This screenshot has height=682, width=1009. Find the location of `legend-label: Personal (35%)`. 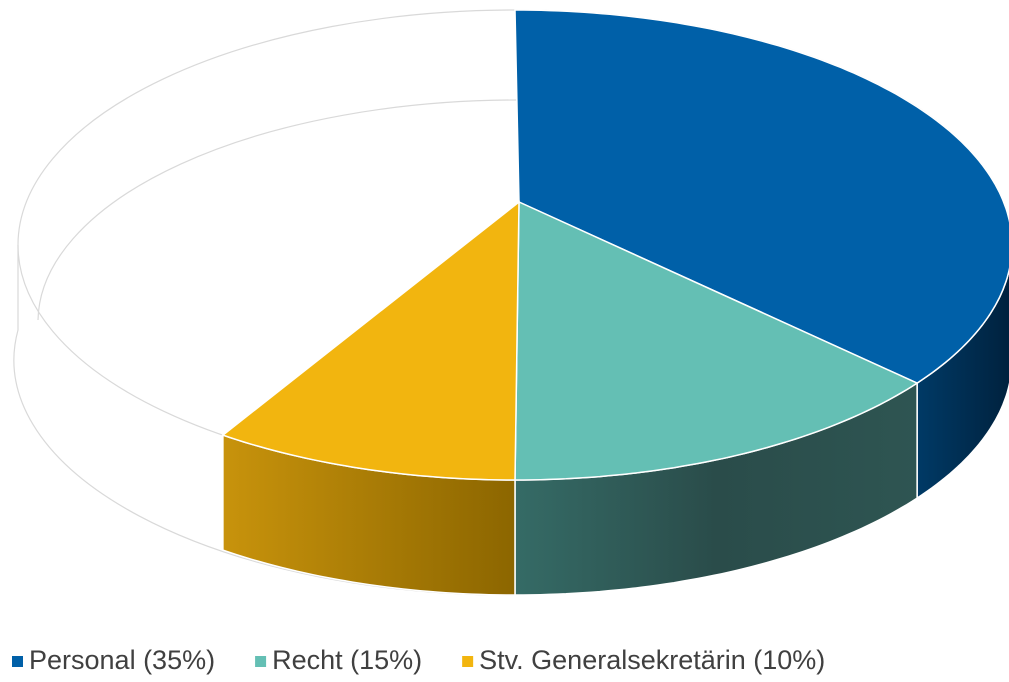

legend-label: Personal (35%) is located at coordinates (122, 660).